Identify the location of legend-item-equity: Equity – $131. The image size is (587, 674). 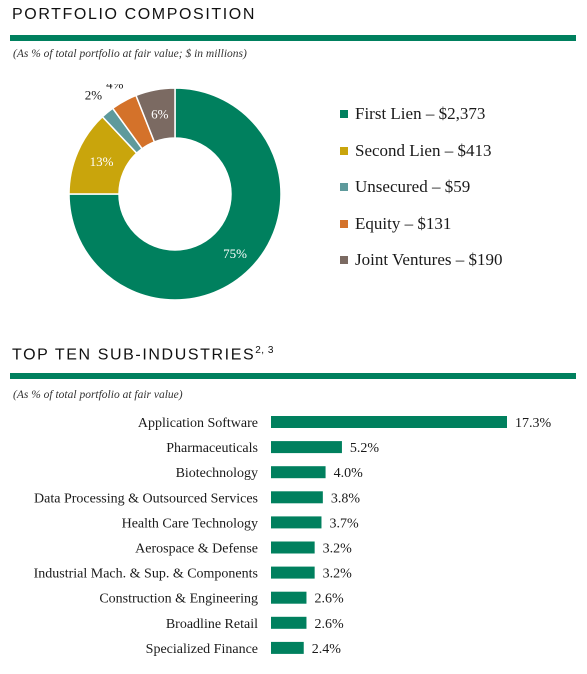
(421, 232).